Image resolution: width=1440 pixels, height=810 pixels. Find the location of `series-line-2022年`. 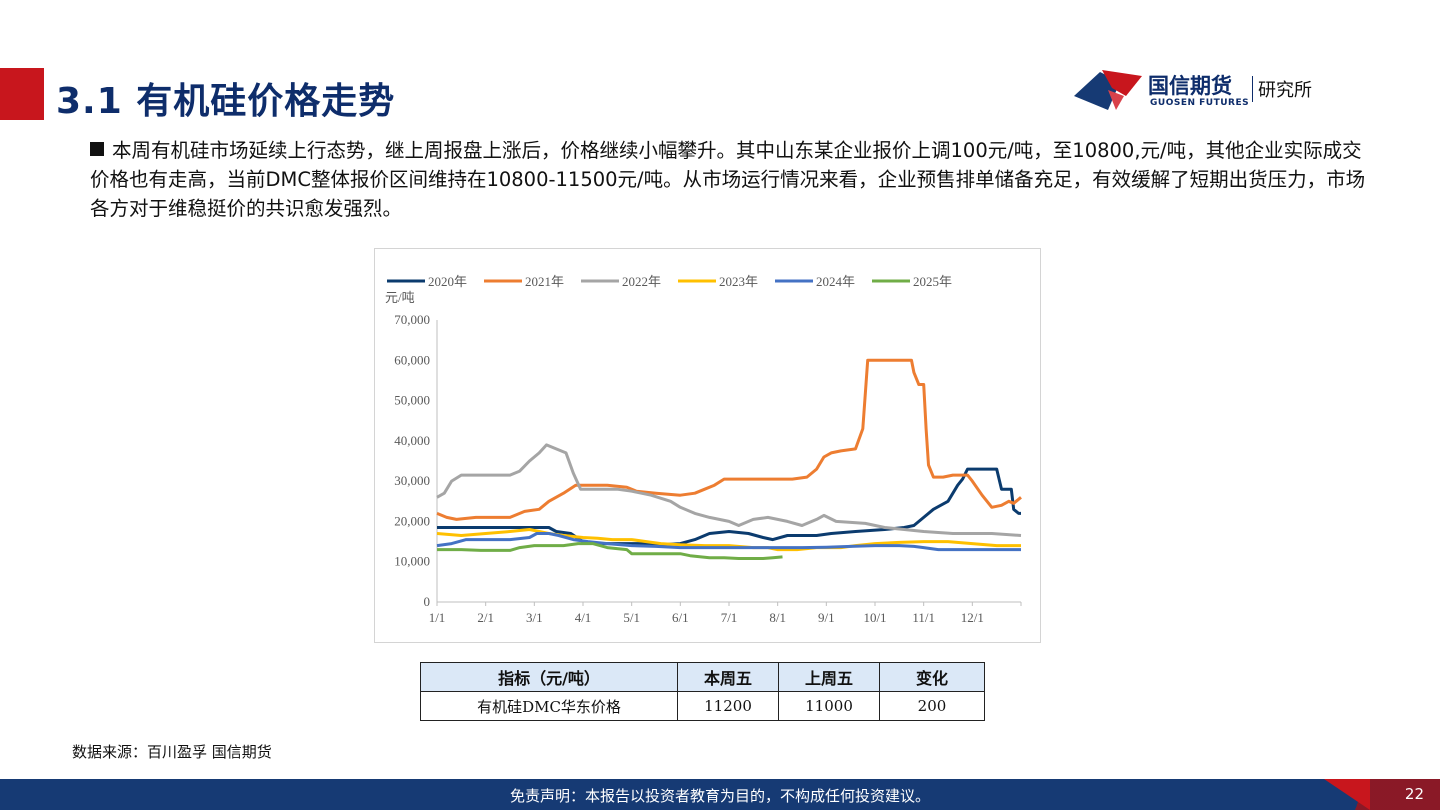

series-line-2022年 is located at coordinates (729, 490).